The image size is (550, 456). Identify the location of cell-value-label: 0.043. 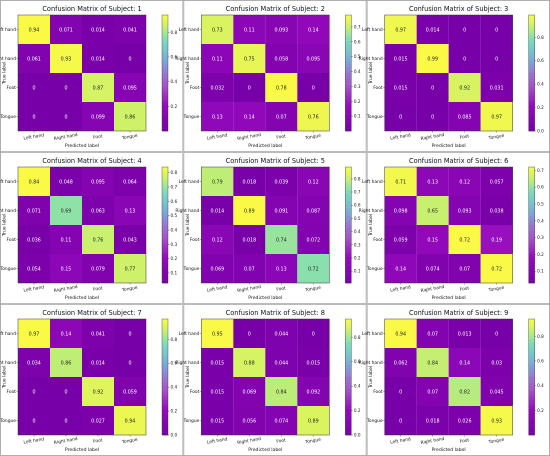
(130, 240).